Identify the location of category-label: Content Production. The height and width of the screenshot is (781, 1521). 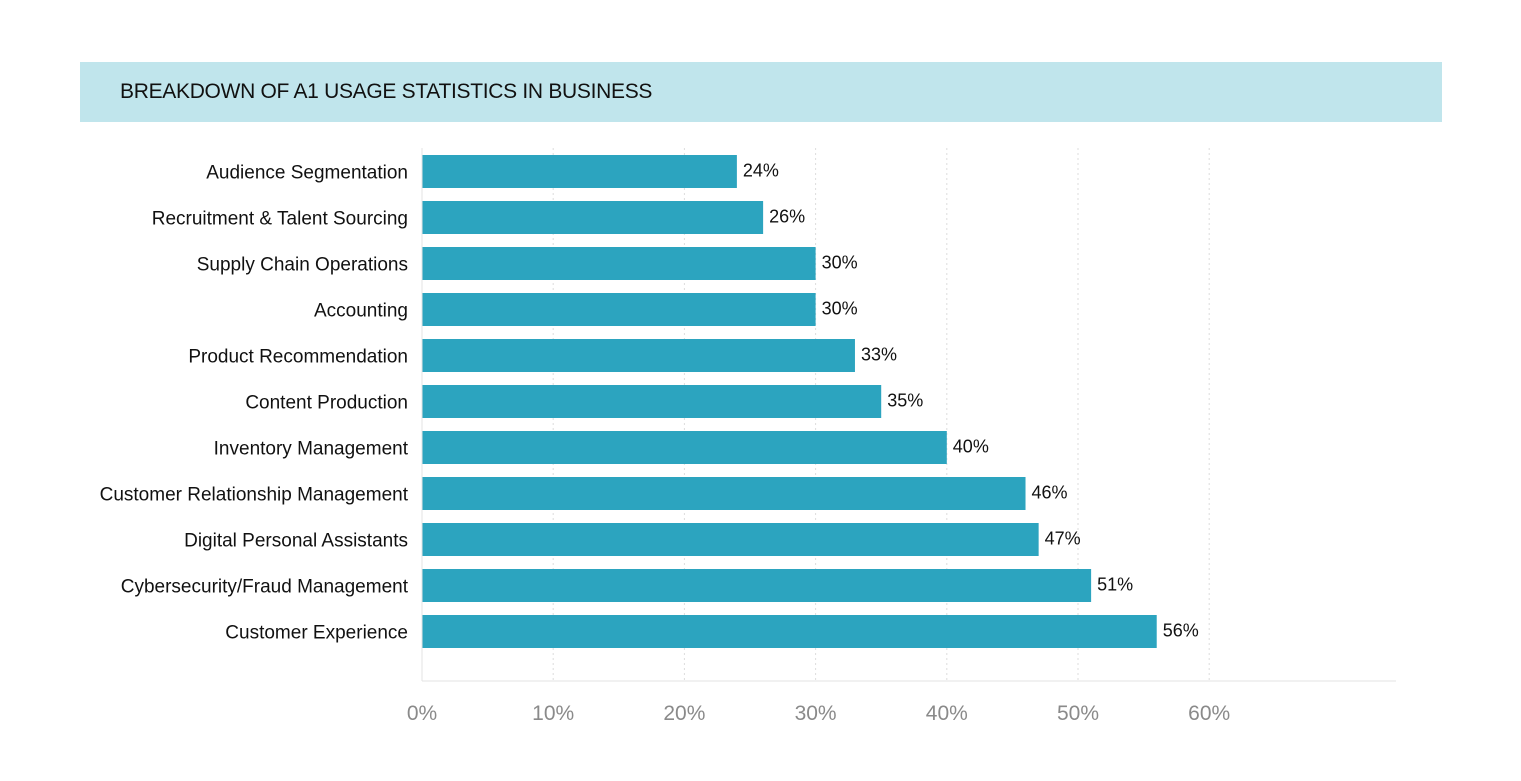
(326, 403).